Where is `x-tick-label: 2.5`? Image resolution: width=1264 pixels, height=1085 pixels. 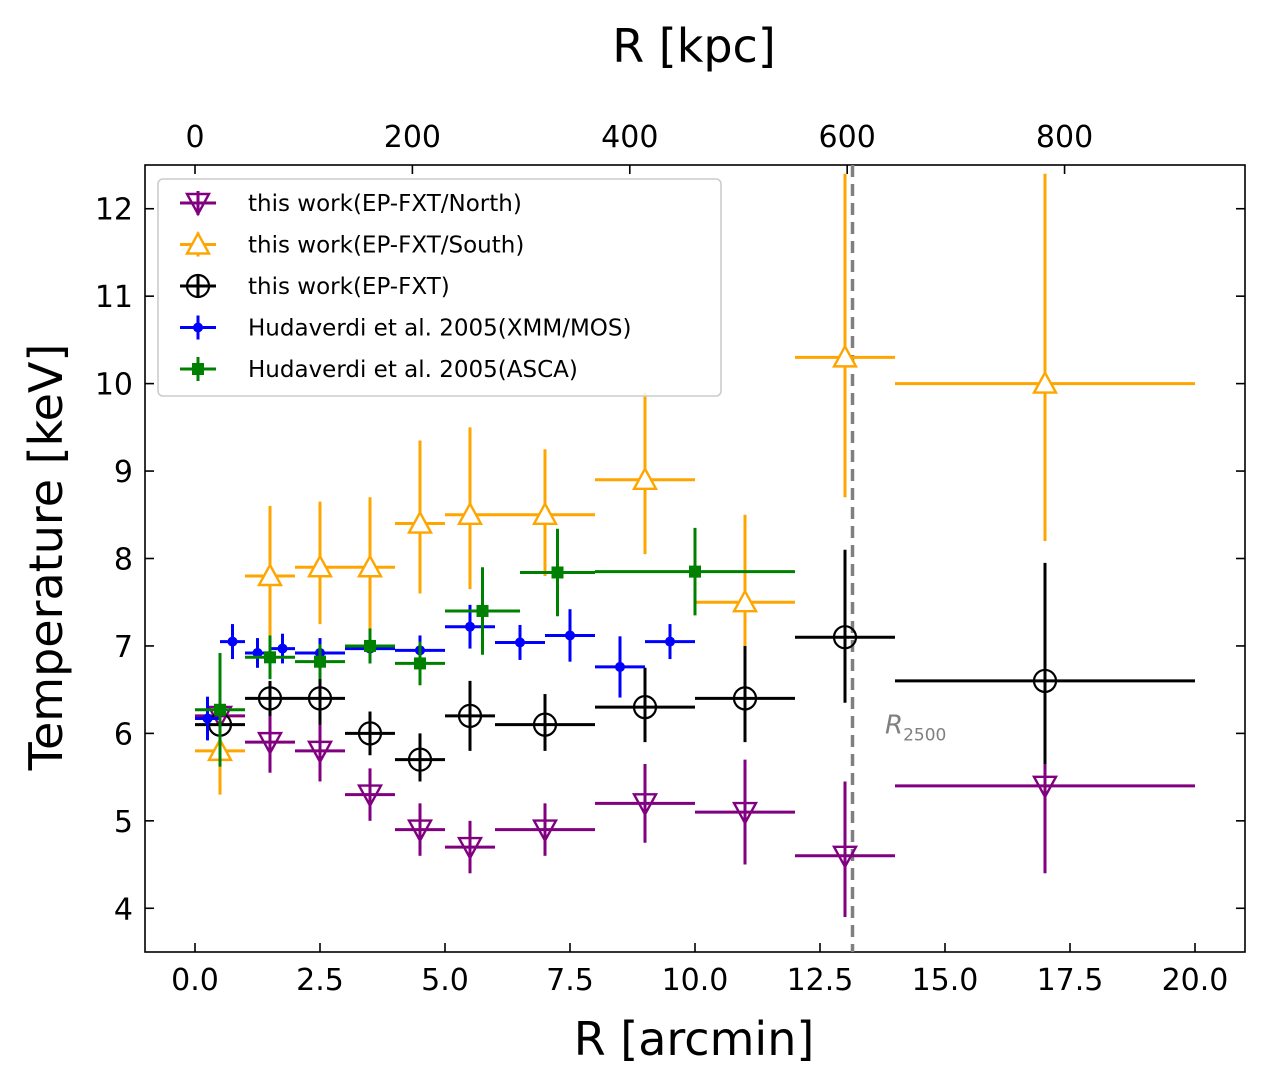 x-tick-label: 2.5 is located at coordinates (320, 980).